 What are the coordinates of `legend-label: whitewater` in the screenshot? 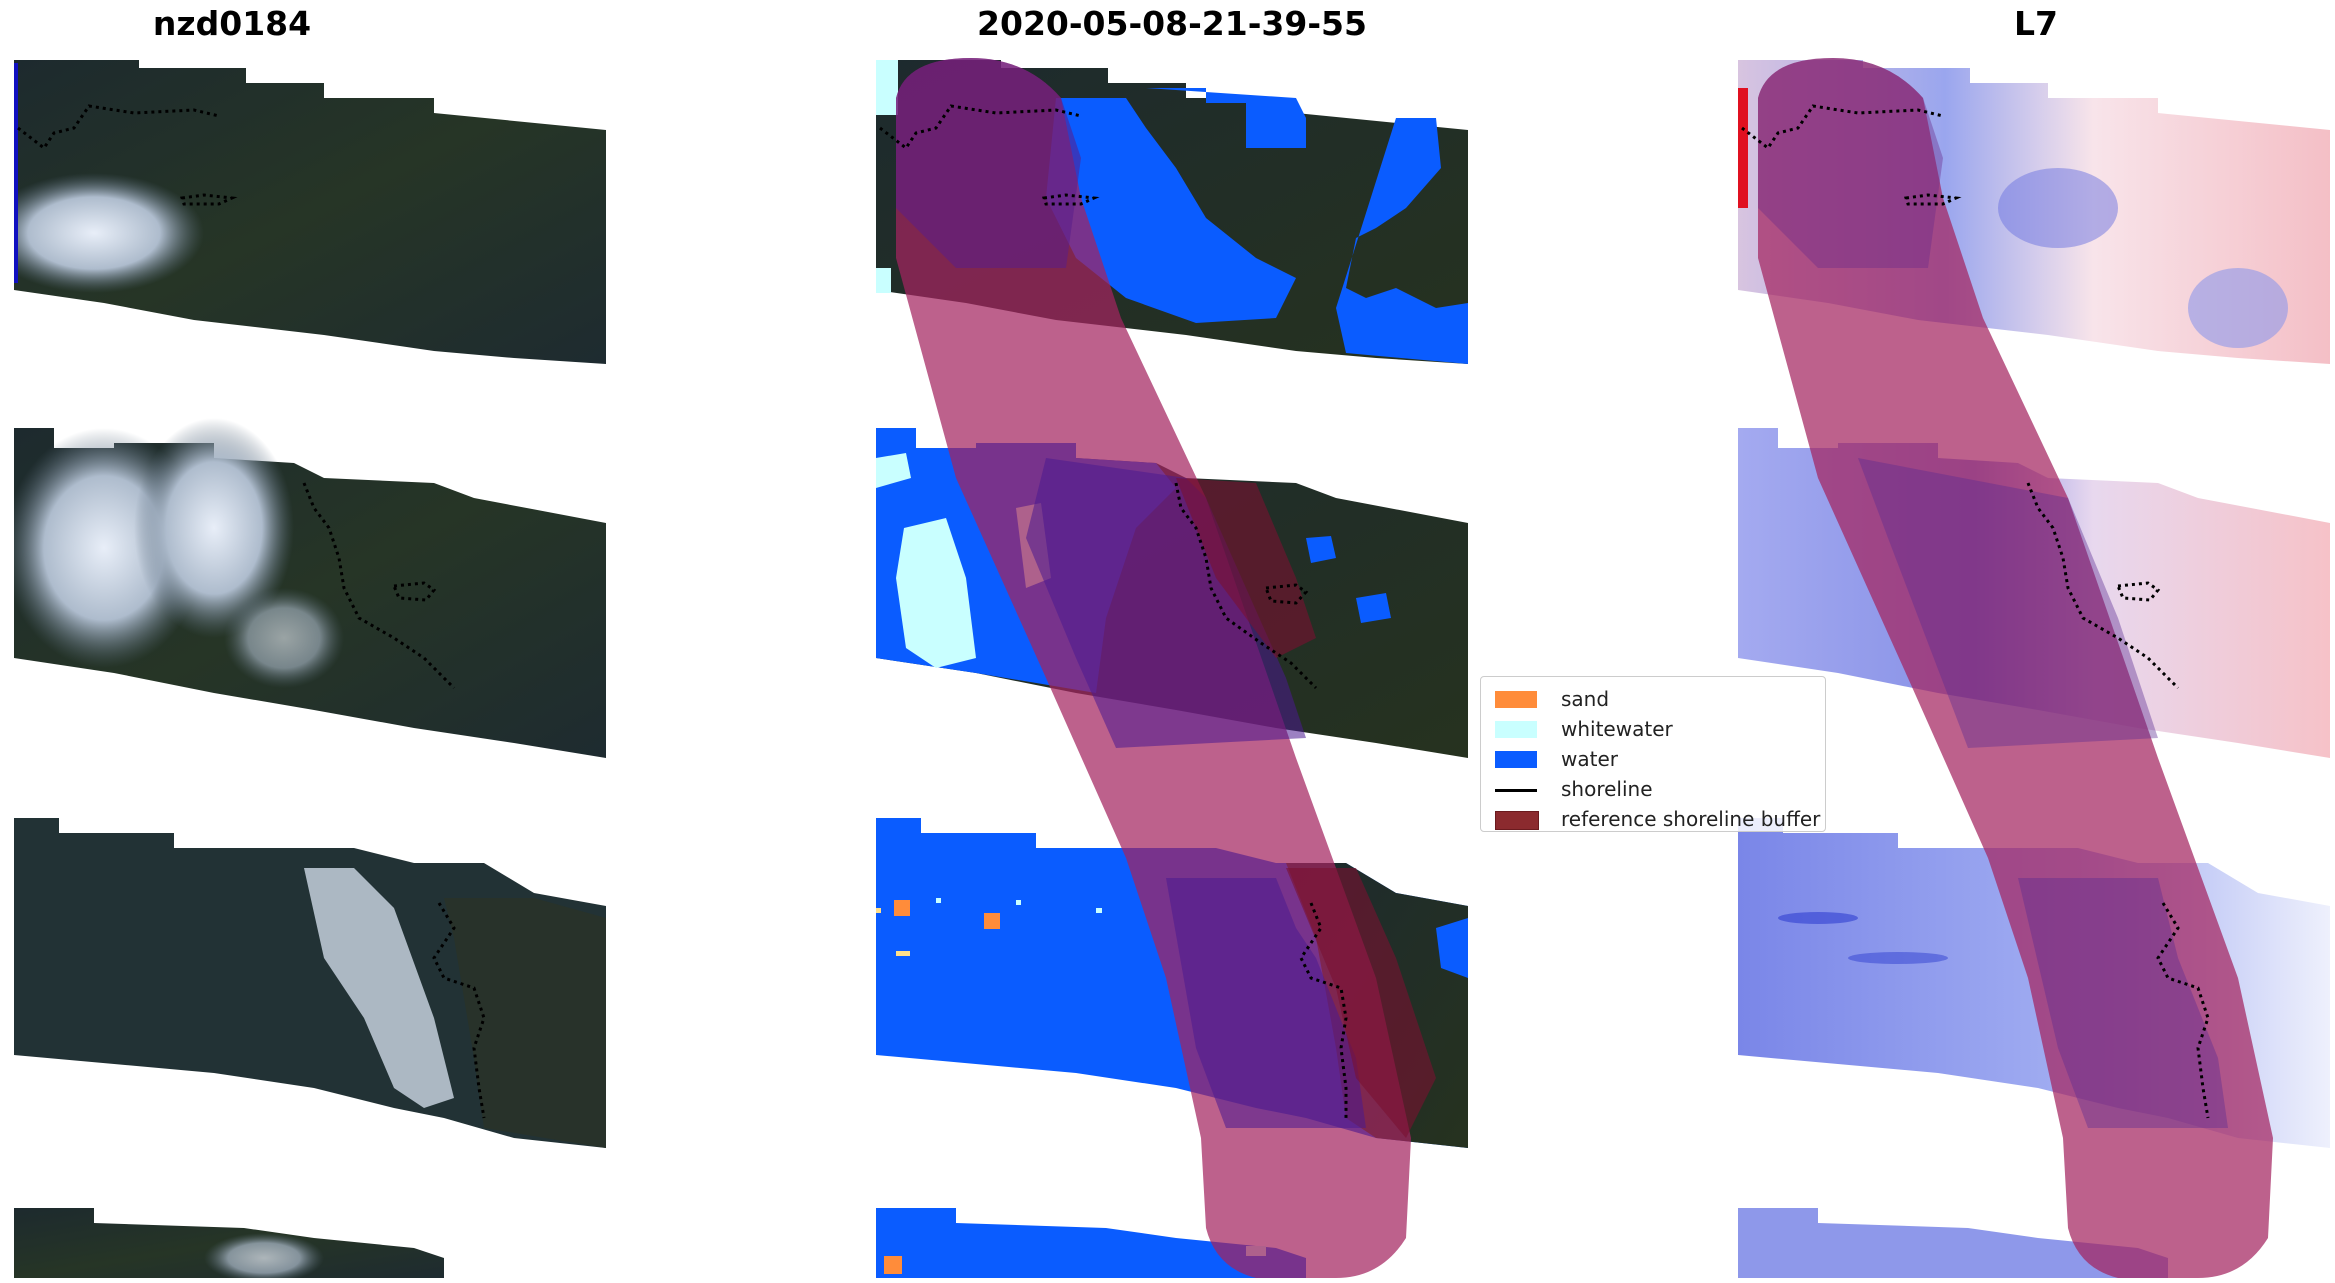 It's located at (1617, 729).